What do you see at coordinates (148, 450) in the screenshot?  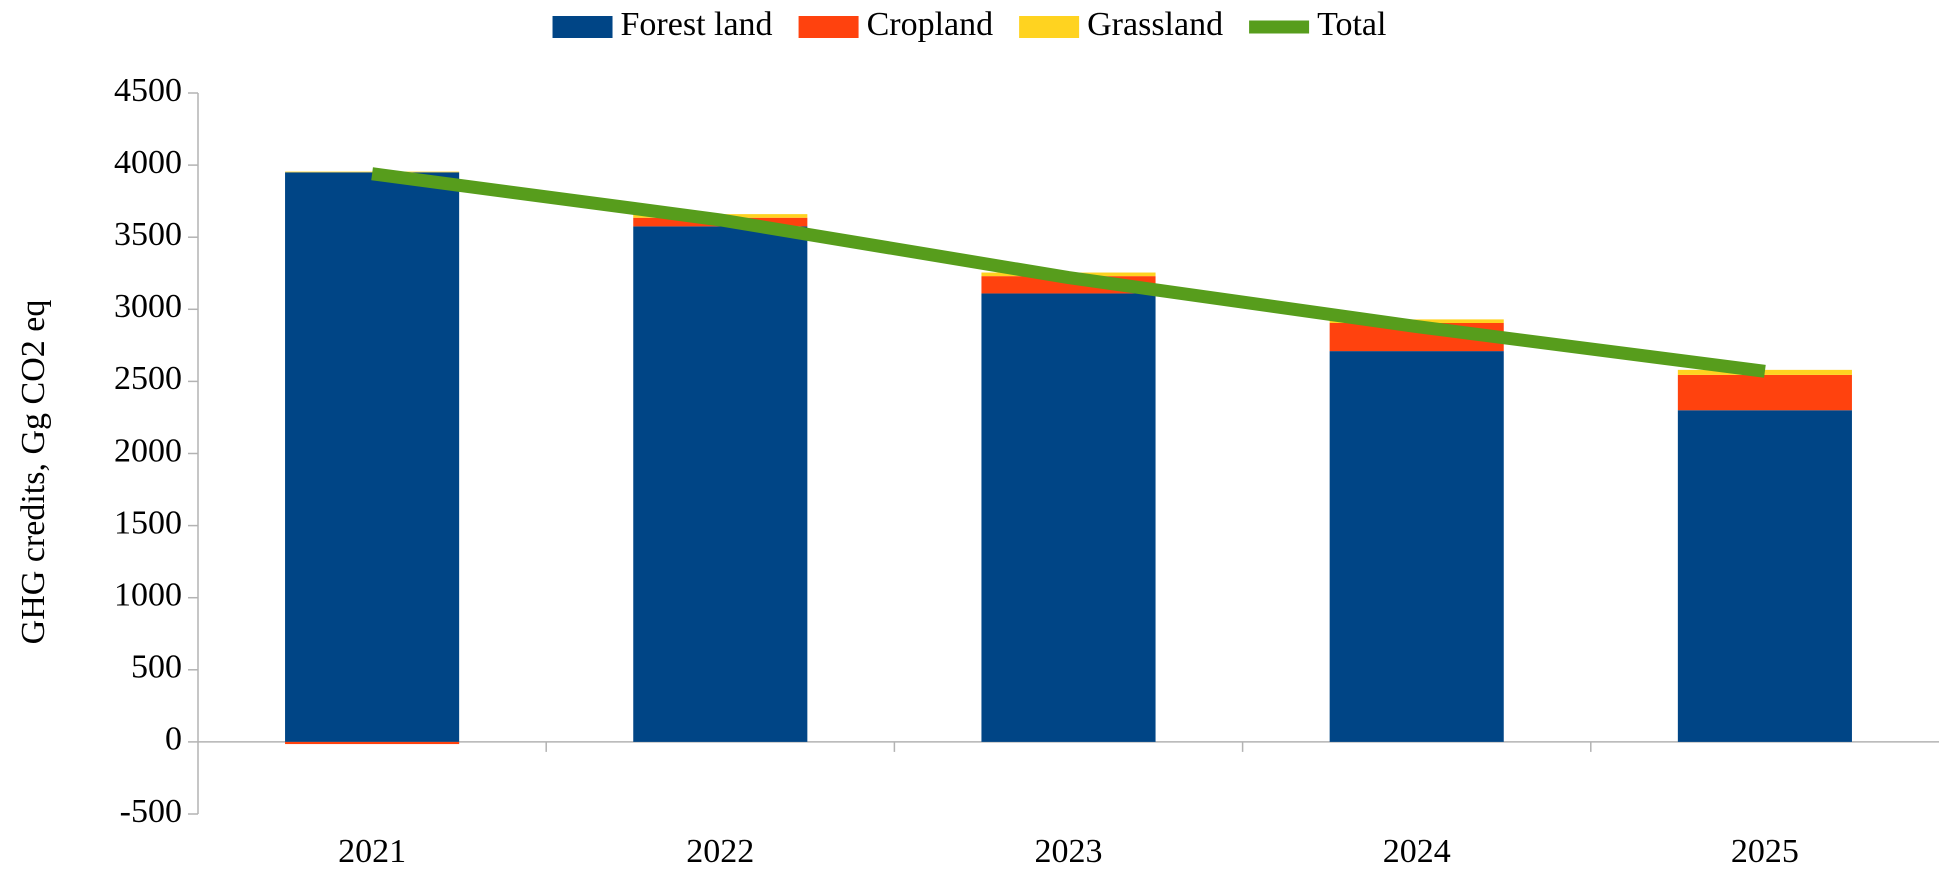 I see `y-tick-label: 2000` at bounding box center [148, 450].